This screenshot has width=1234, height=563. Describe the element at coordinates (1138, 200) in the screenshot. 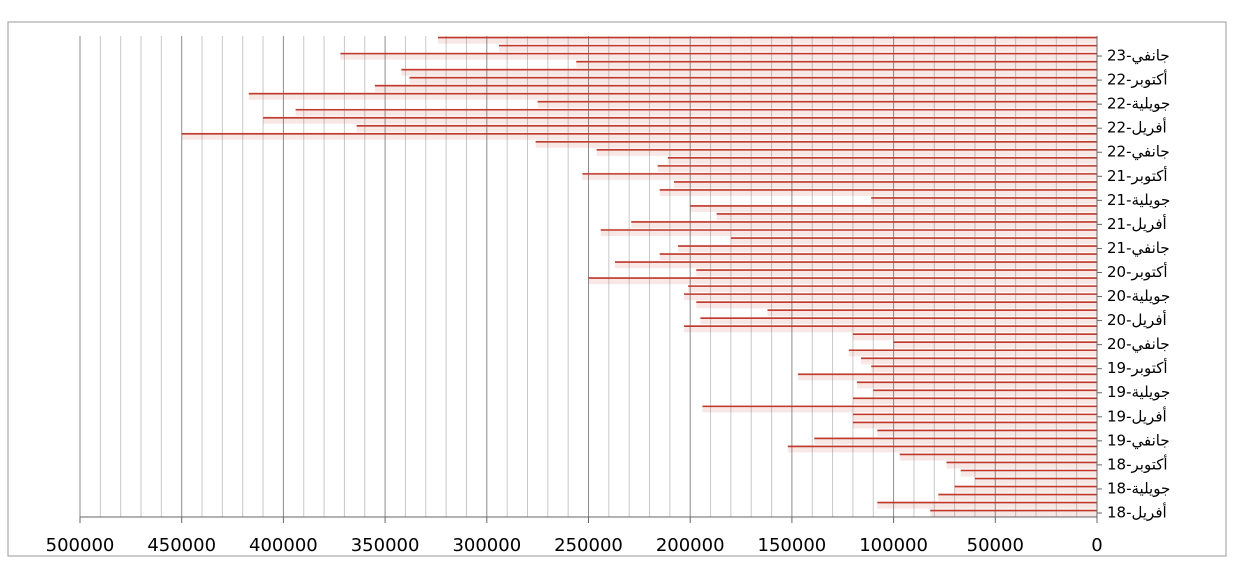

I see `y-tick-label: جويلية-21` at that location.